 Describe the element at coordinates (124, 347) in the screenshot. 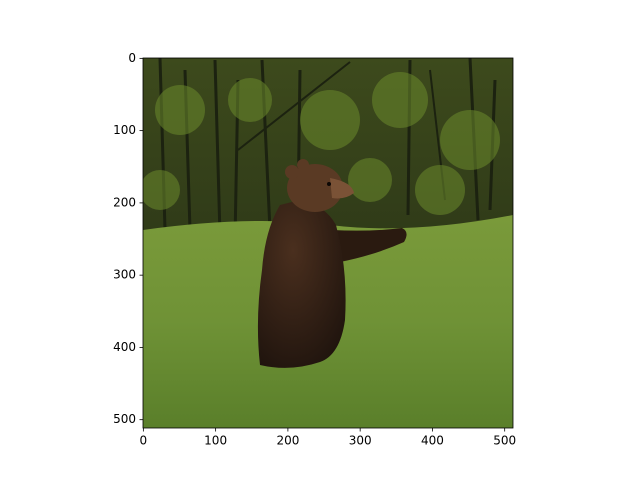

I see `y-tick-label: 400` at that location.